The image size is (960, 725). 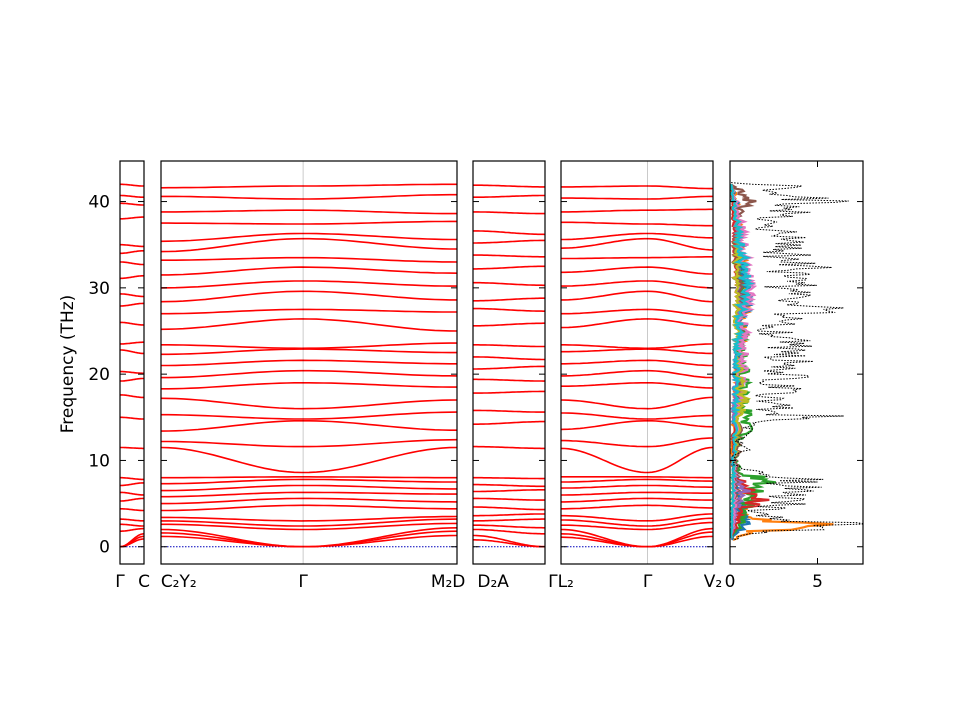 I want to click on dos-curves, so click(x=796, y=361).